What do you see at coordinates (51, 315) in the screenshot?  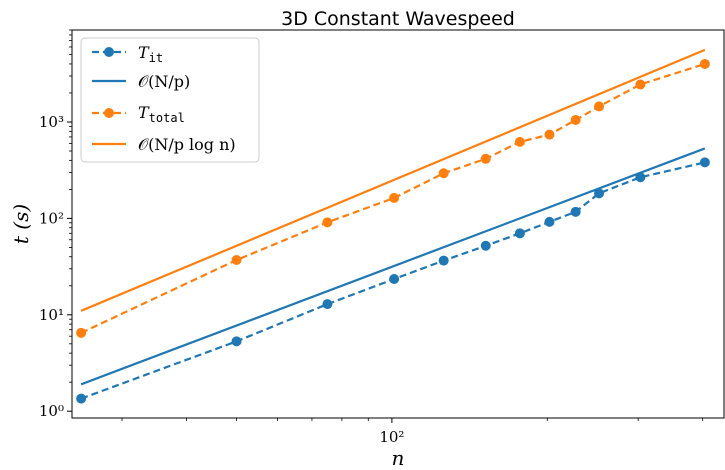 I see `y-tick-label: 10¹` at bounding box center [51, 315].